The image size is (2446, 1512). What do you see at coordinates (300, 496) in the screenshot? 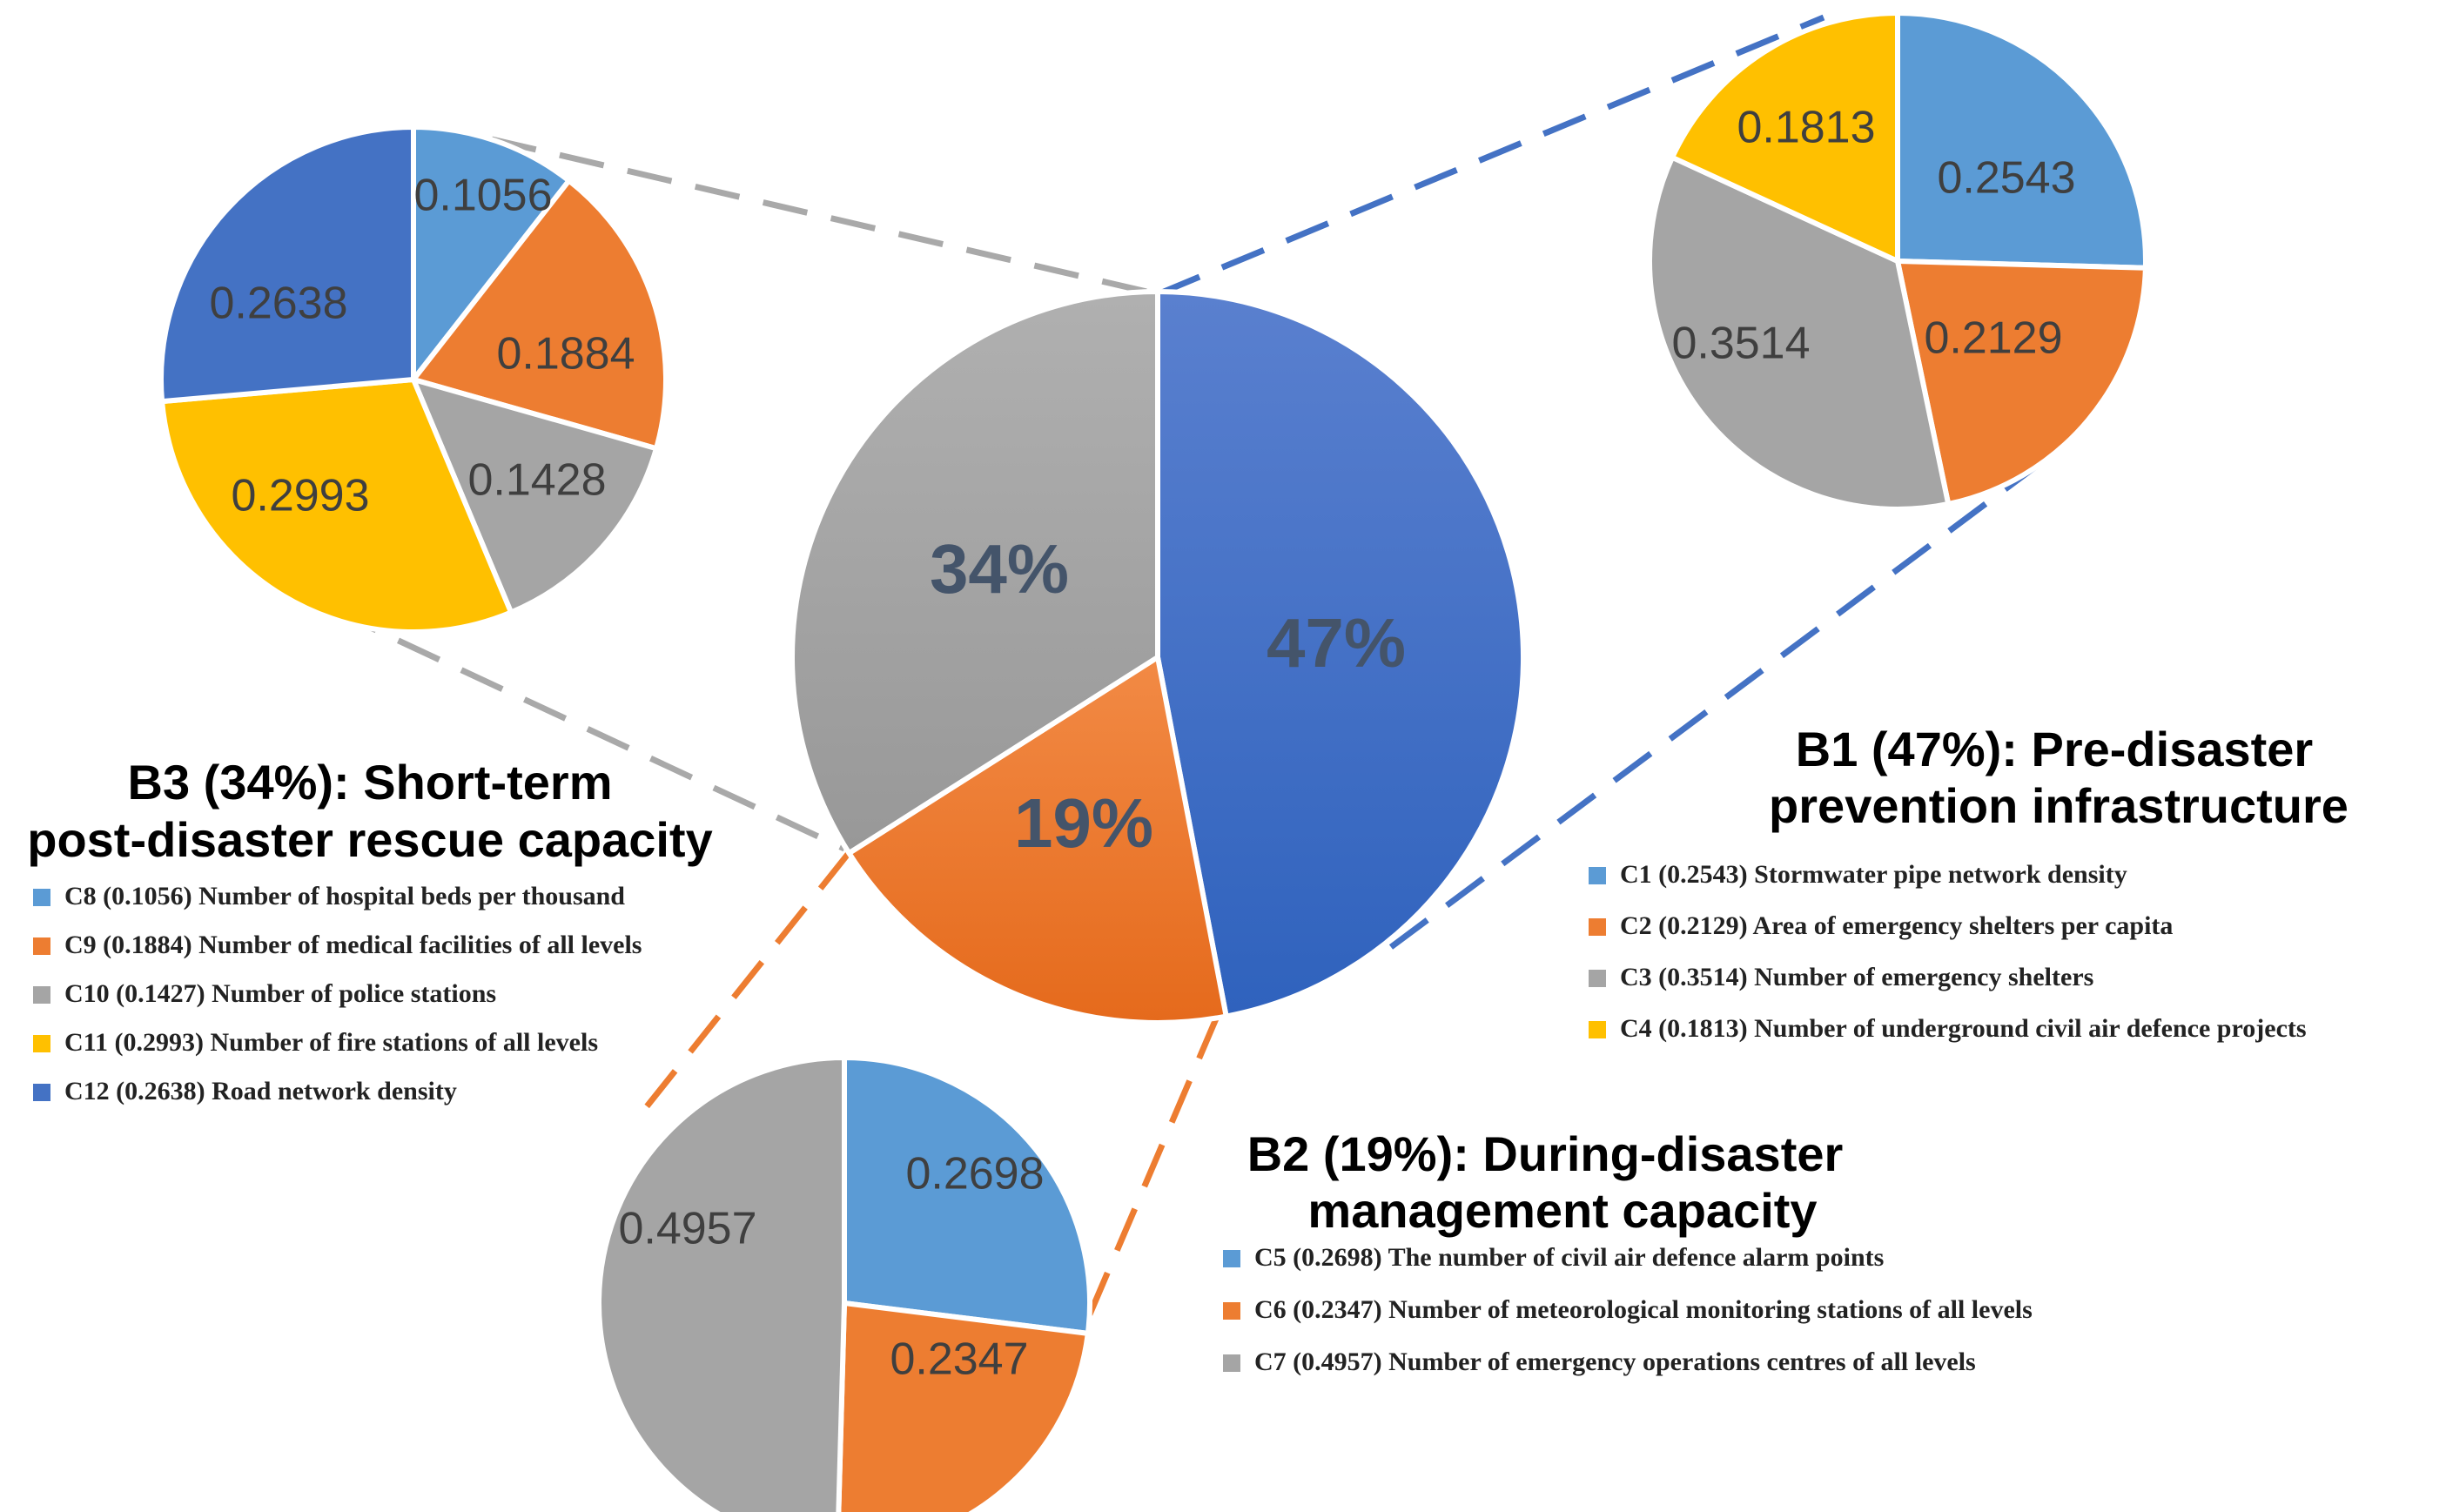
I see `b3-slice-label-4: 0.2993` at bounding box center [300, 496].